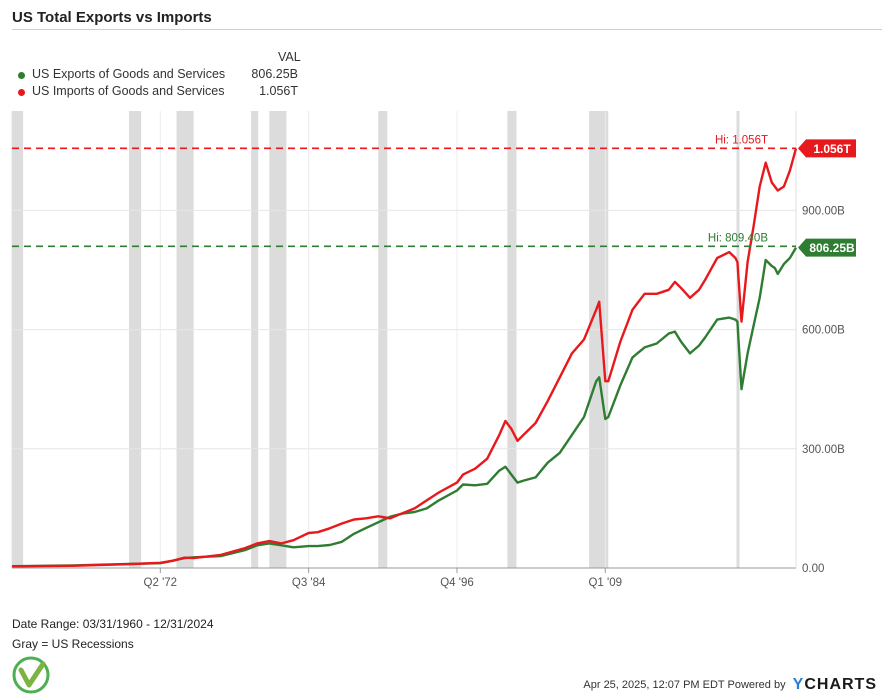 This screenshot has width=887, height=695. I want to click on legend-value-header: VAL, so click(289, 57).